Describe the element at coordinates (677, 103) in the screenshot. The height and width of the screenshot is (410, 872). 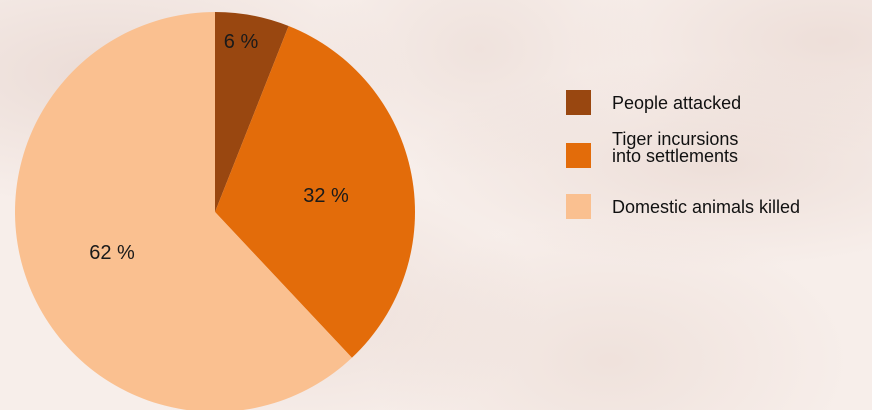
I see `legend-label-people-attacked: People attacked` at that location.